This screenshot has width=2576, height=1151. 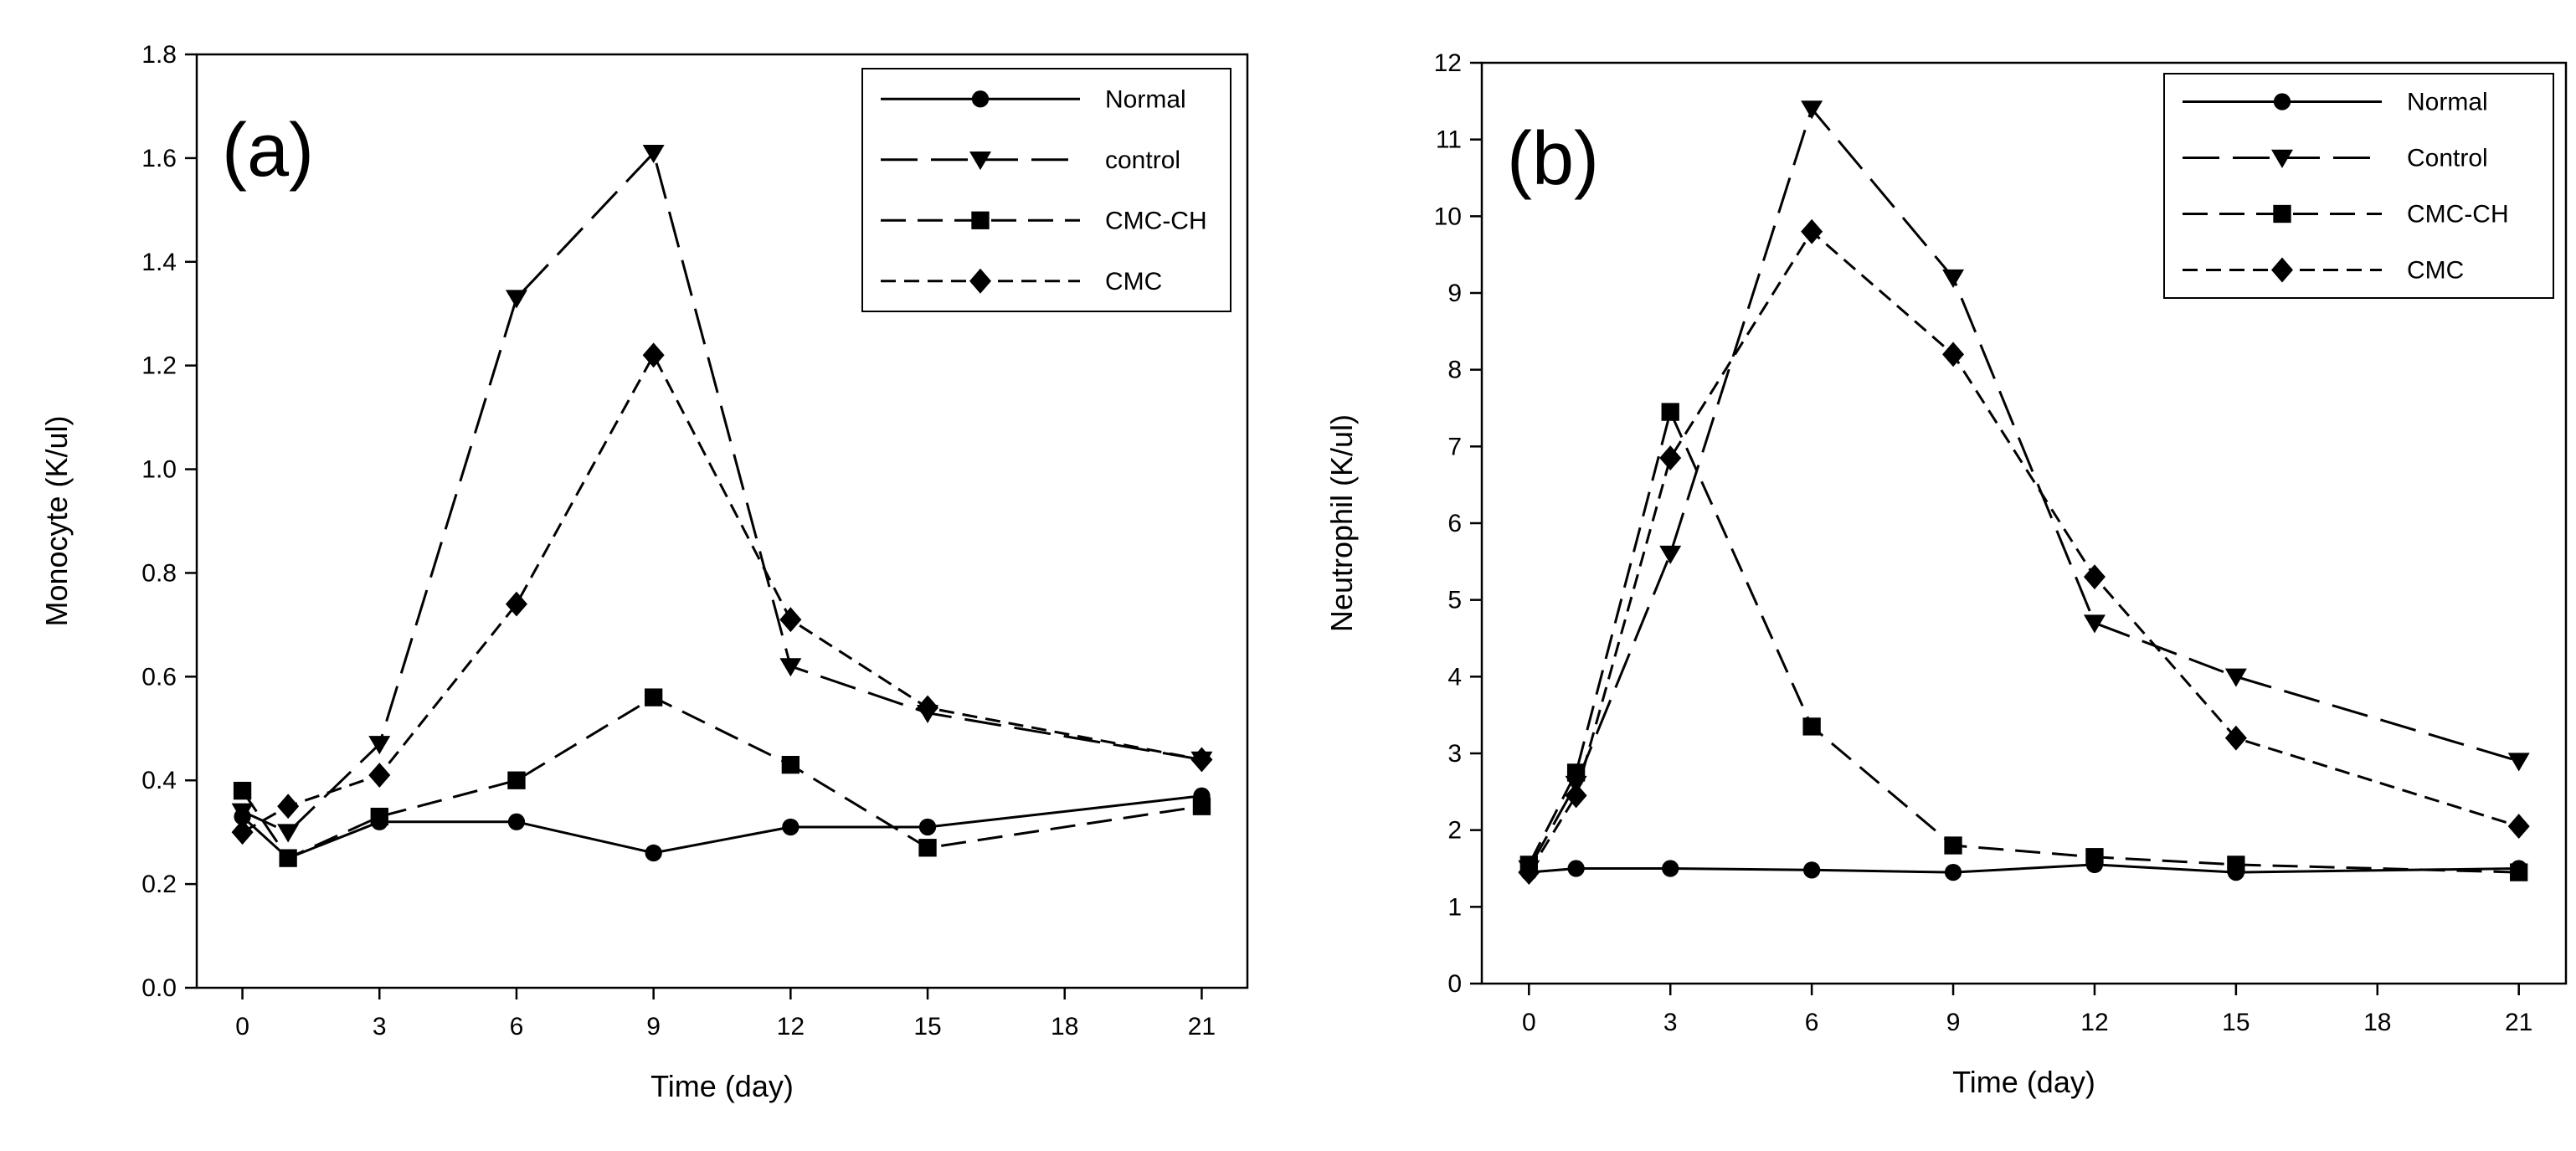 What do you see at coordinates (1454, 984) in the screenshot?
I see `y-tick-label: 0` at bounding box center [1454, 984].